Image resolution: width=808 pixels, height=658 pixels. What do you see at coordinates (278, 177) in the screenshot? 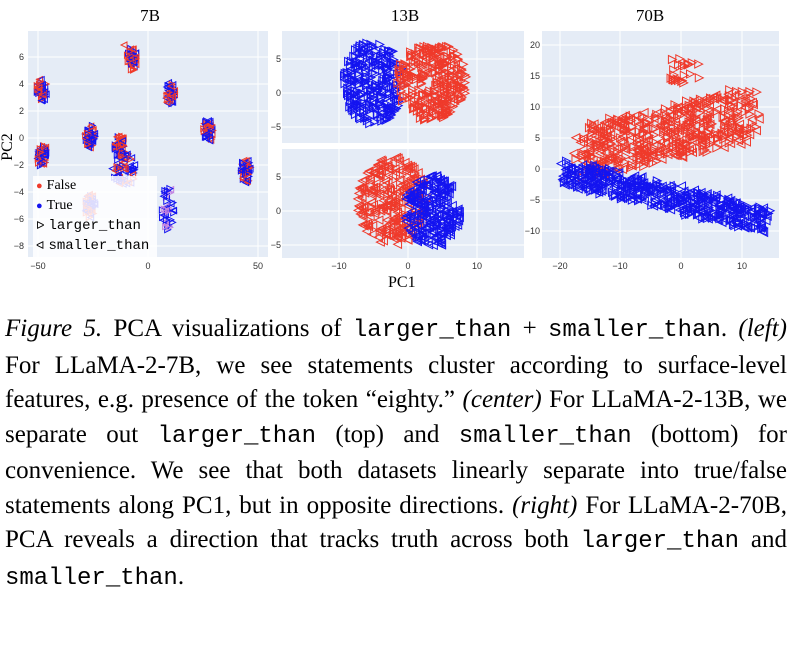
I see `y-tick: 5` at bounding box center [278, 177].